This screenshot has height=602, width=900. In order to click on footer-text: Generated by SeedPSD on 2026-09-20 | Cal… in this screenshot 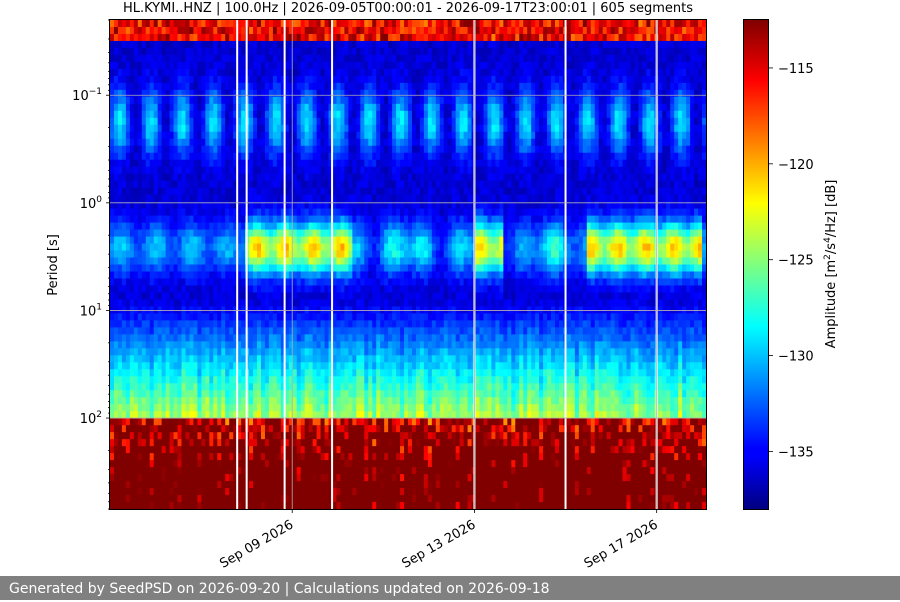, I will do `click(279, 589)`.